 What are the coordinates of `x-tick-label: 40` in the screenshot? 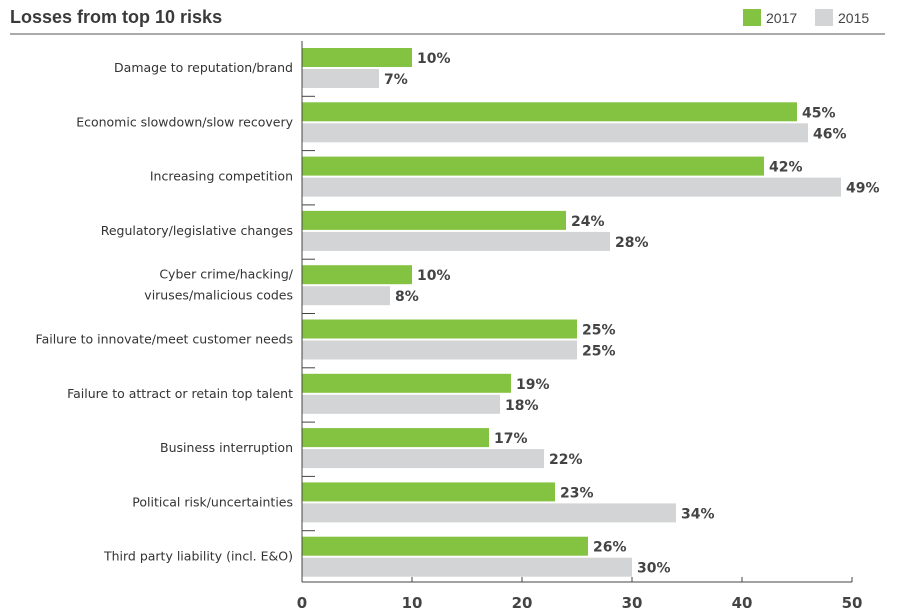 It's located at (742, 603).